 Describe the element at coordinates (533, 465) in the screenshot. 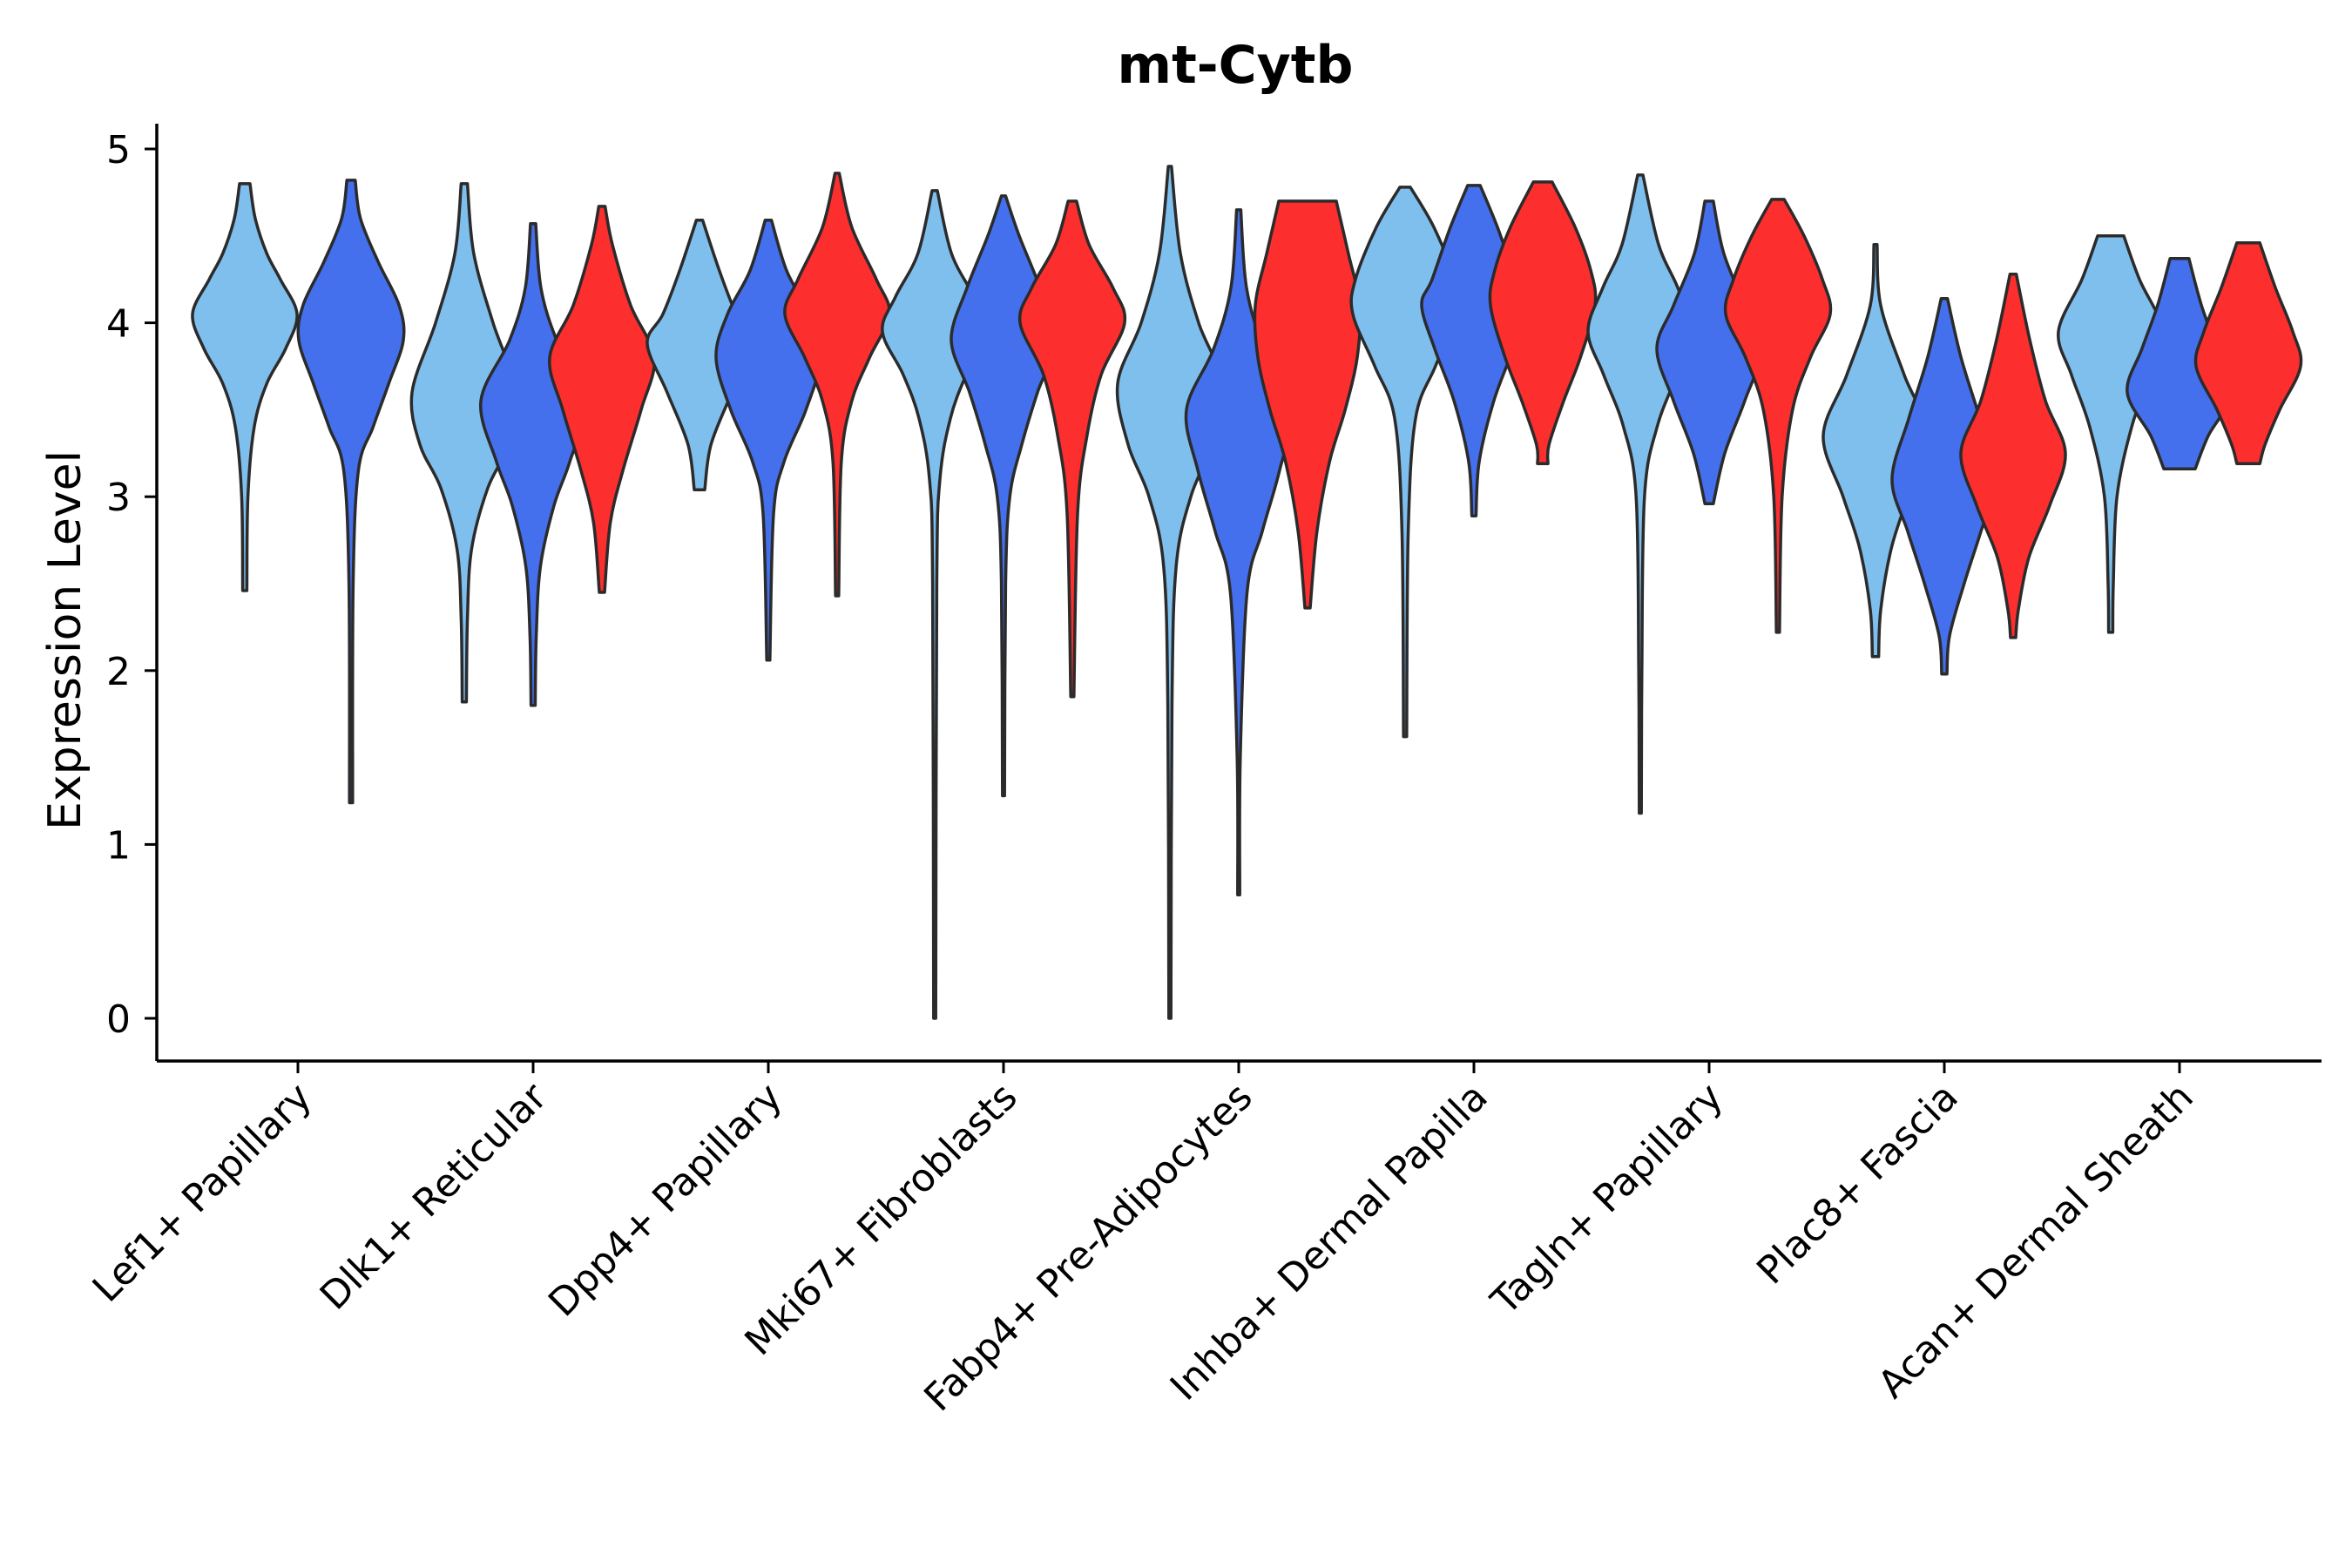

I see `violin-dlk1-reticular-condition-b` at that location.